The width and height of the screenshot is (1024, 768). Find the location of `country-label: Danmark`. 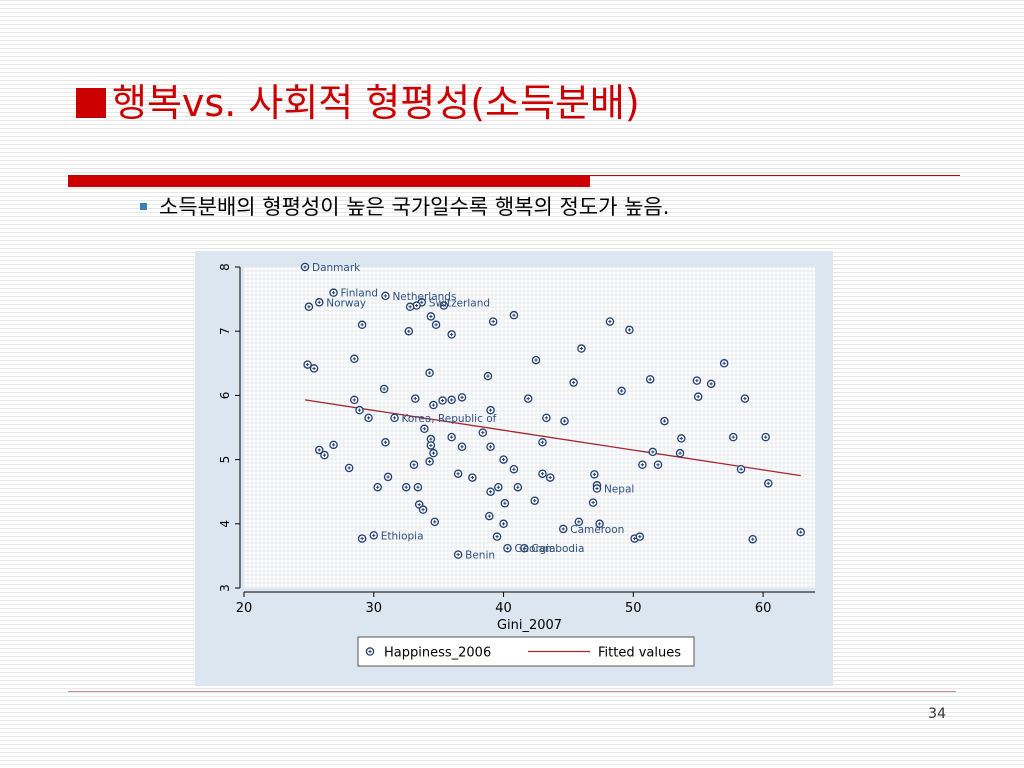

country-label: Danmark is located at coordinates (336, 268).